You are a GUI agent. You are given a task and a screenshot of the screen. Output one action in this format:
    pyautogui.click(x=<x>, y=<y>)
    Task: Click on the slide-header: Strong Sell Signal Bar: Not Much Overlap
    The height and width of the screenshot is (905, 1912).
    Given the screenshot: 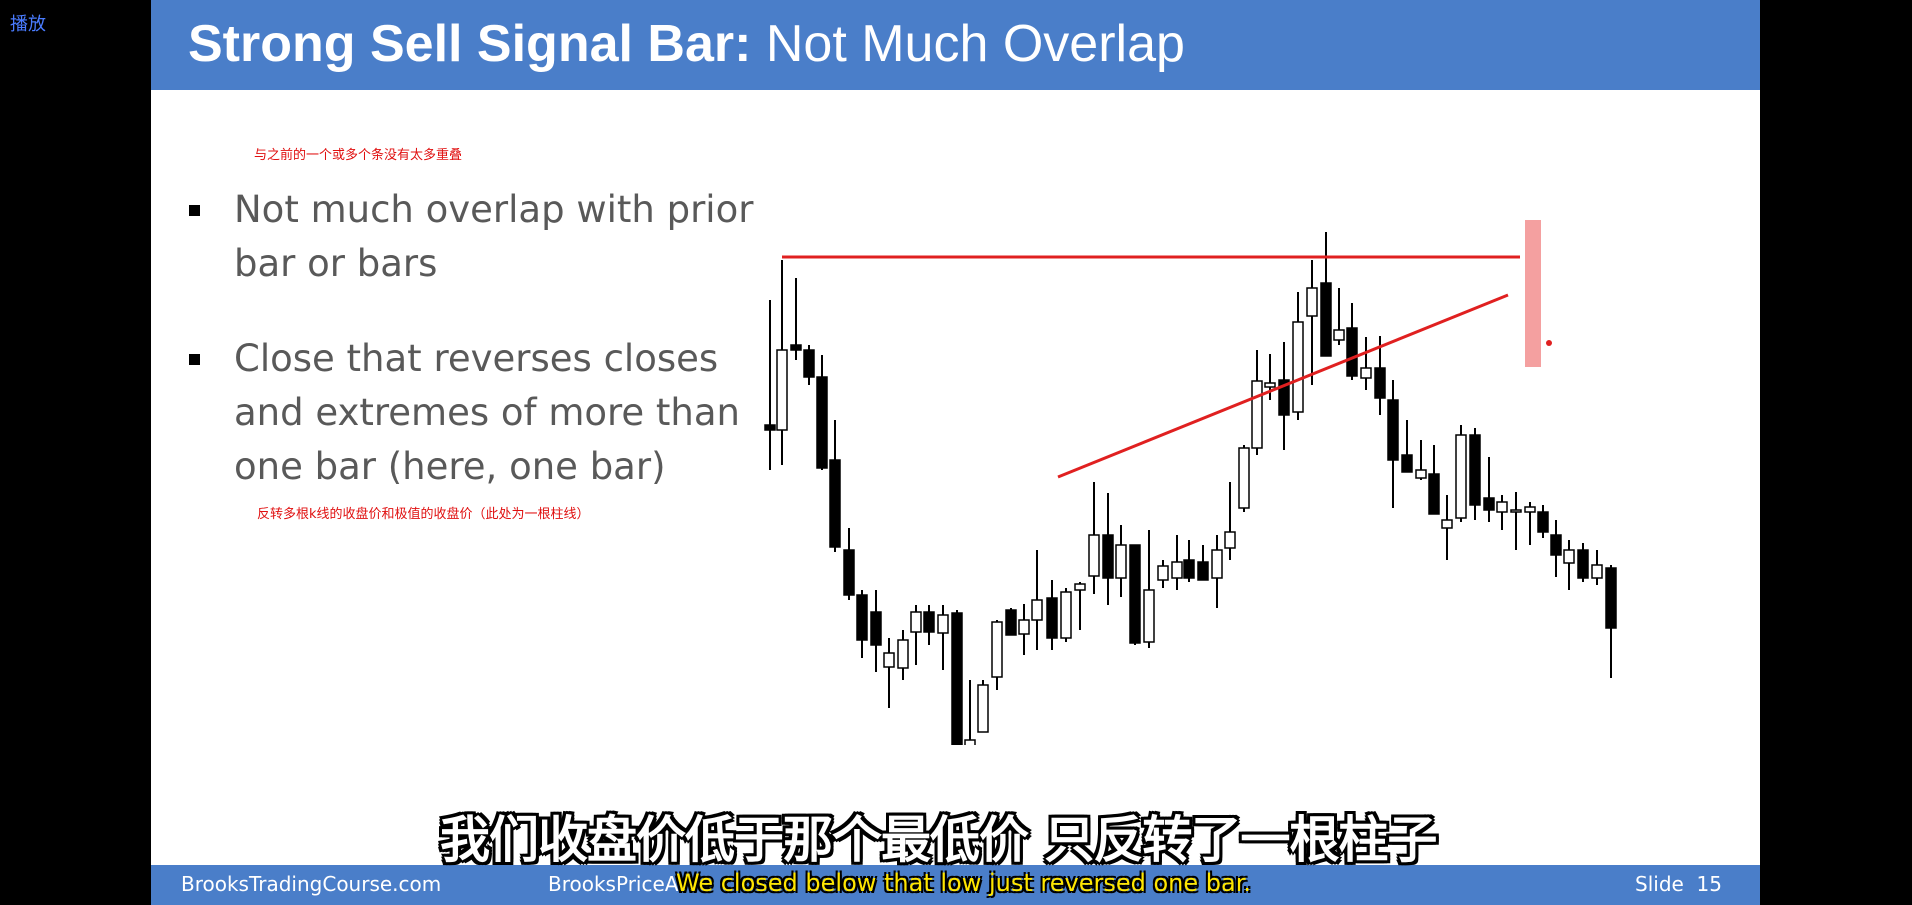 What is the action you would take?
    pyautogui.click(x=955, y=45)
    